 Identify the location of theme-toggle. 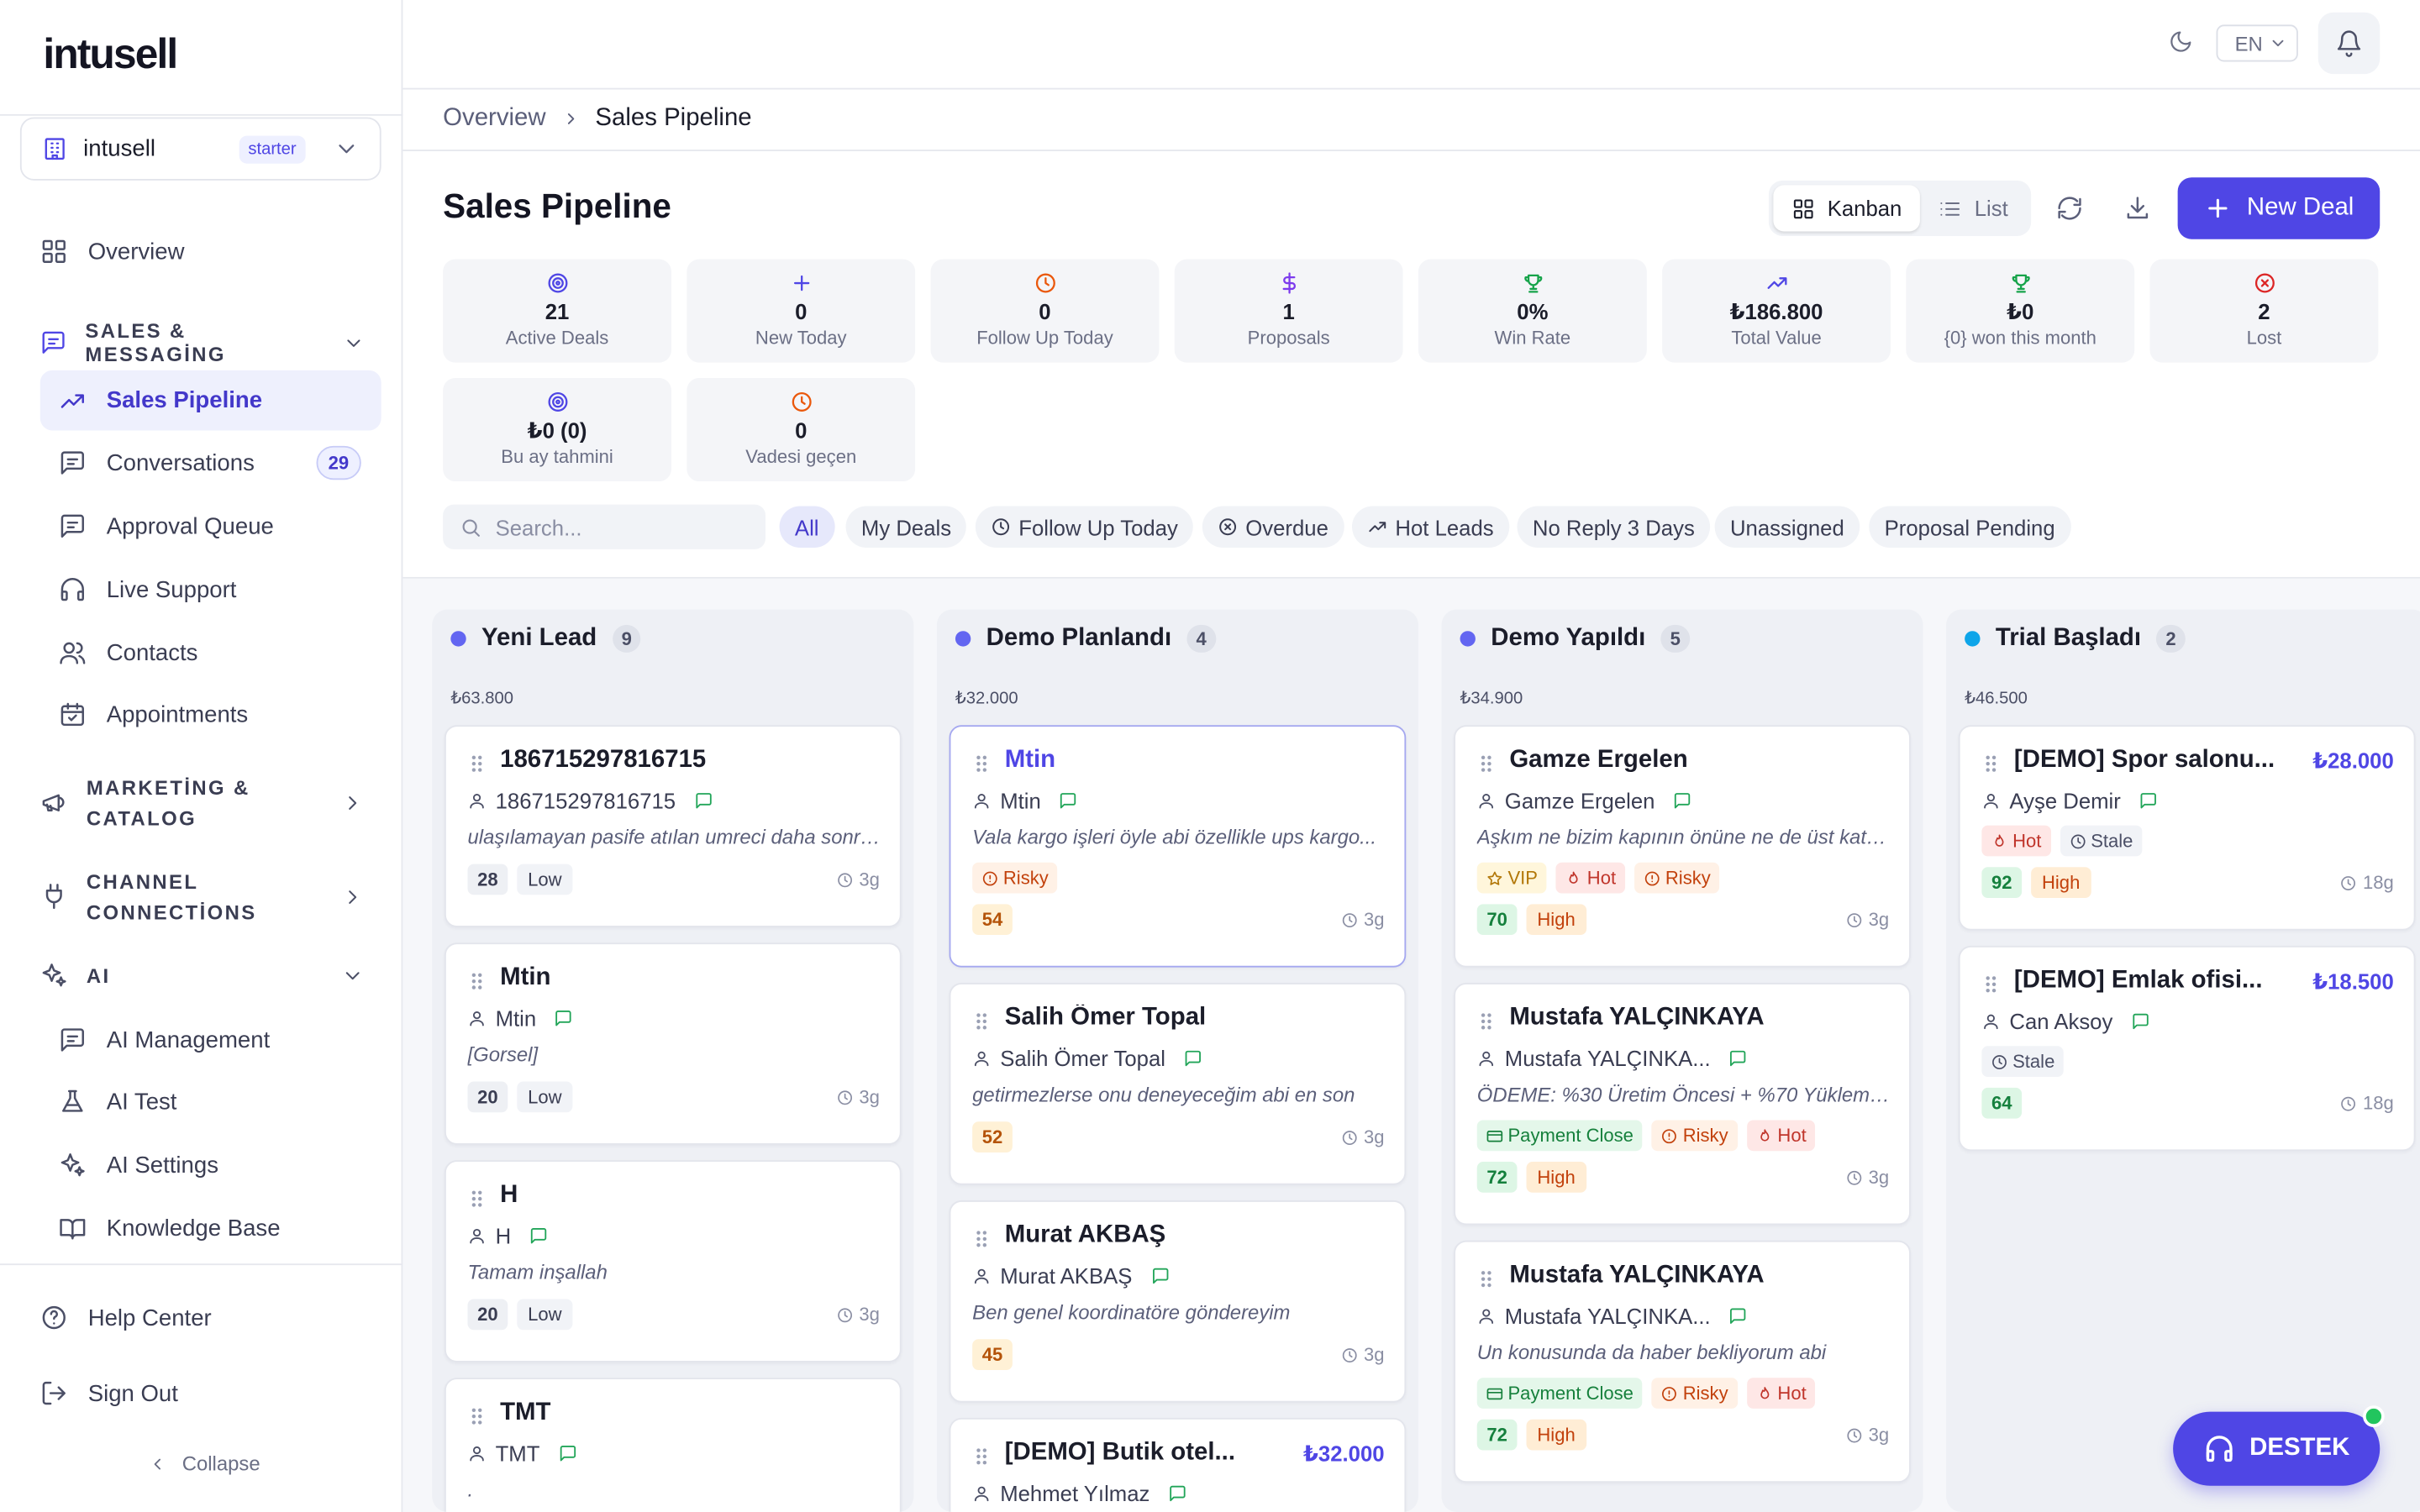
(2181, 41).